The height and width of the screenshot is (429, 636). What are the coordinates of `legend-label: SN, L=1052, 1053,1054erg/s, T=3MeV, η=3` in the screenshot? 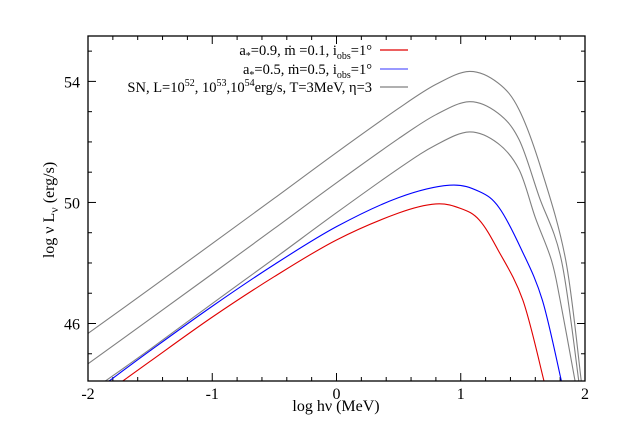 It's located at (249, 87).